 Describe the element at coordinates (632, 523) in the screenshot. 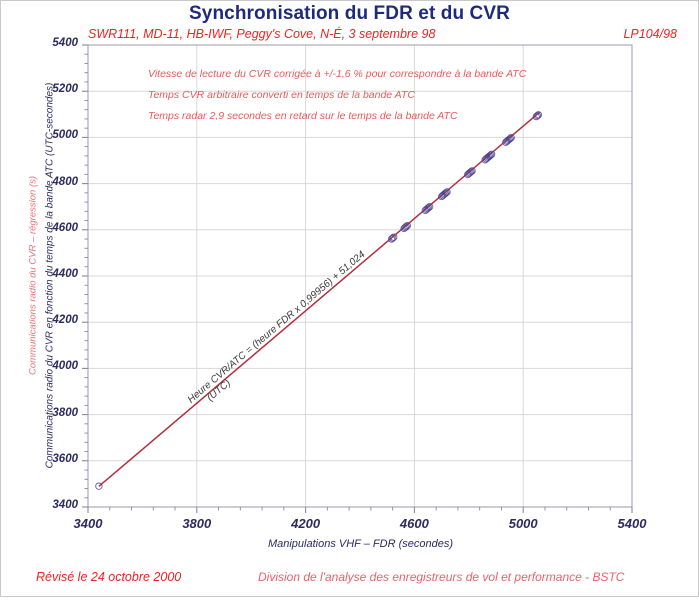

I see `x-tick-label: 5400` at that location.